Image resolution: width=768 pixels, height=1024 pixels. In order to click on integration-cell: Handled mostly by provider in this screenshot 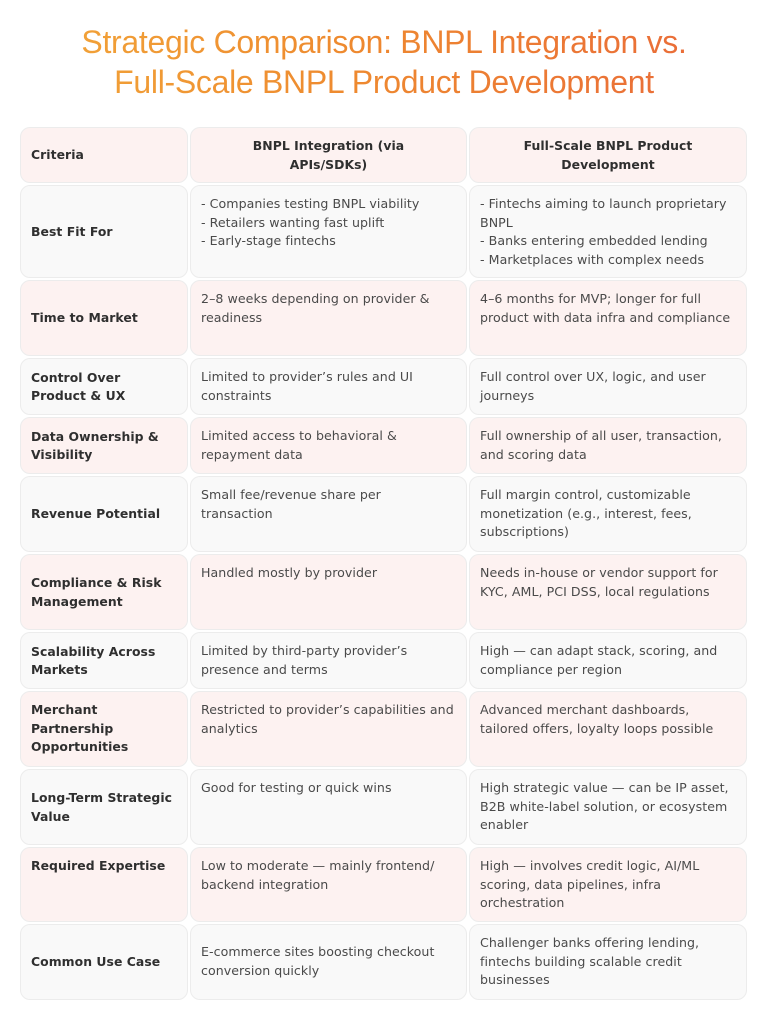, I will do `click(328, 592)`.